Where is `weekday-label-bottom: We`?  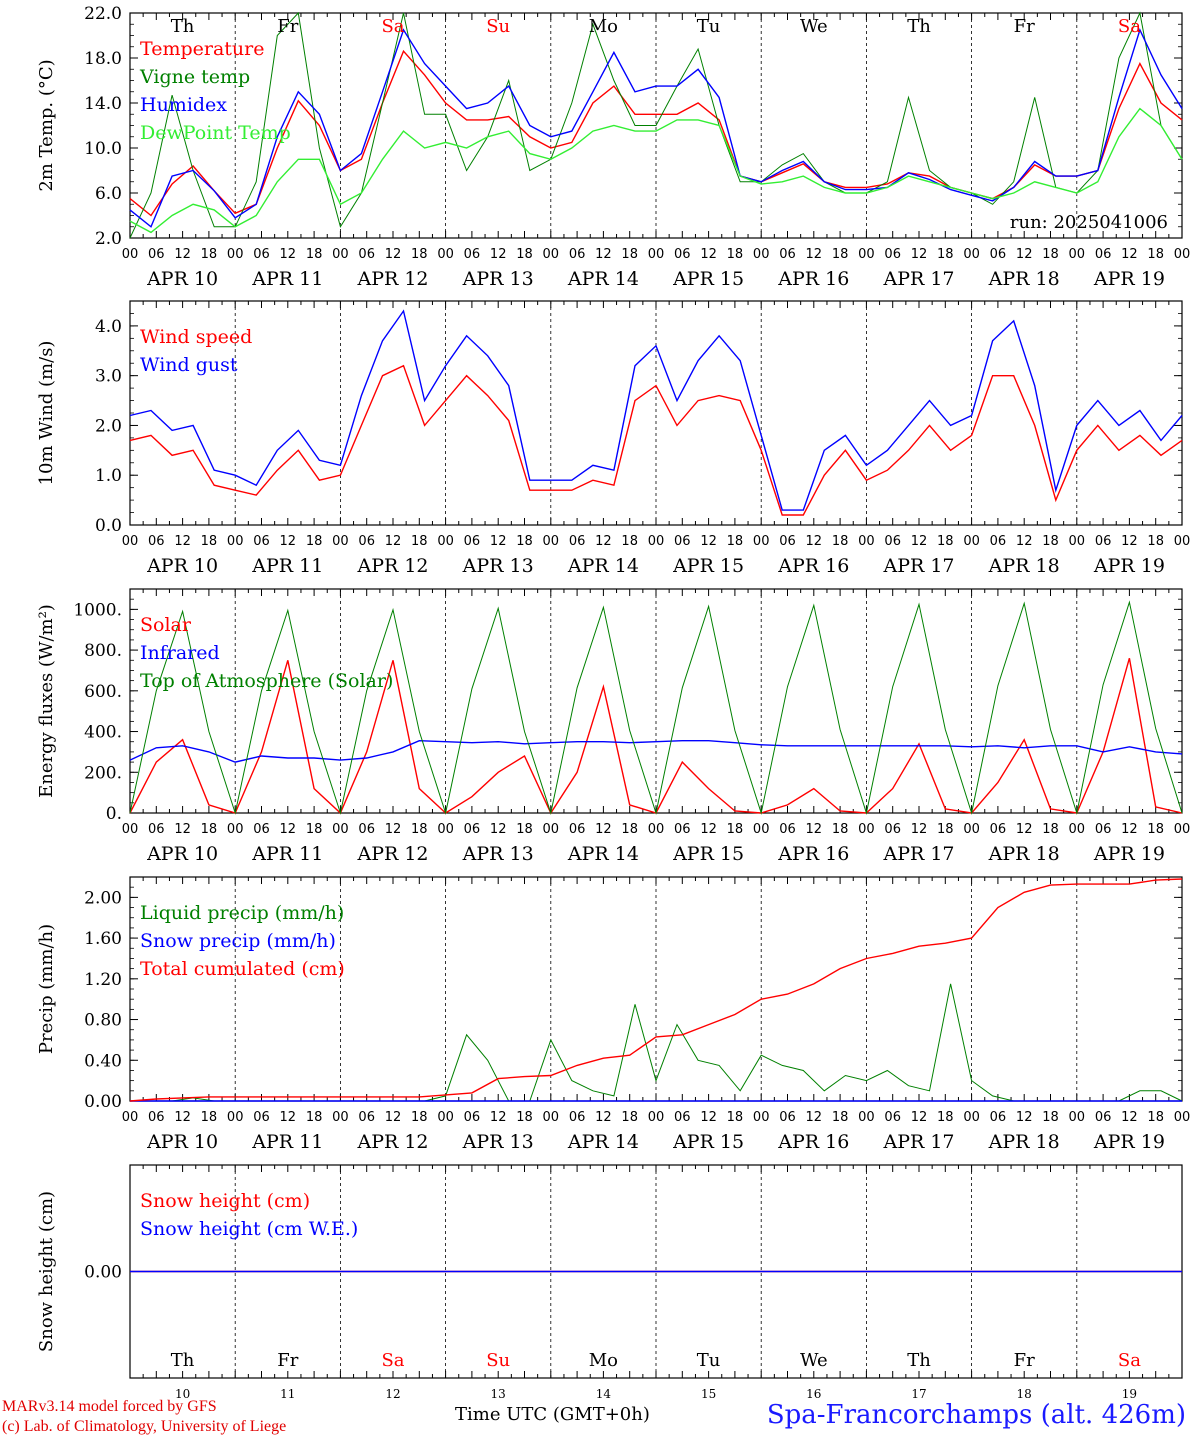 weekday-label-bottom: We is located at coordinates (814, 1360).